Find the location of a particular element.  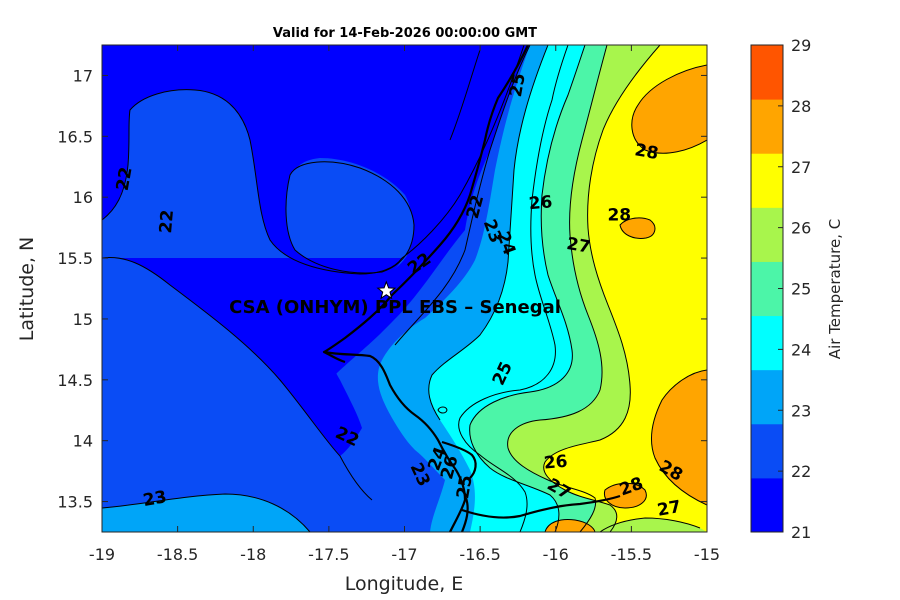

band-28-north is located at coordinates (669, 109).